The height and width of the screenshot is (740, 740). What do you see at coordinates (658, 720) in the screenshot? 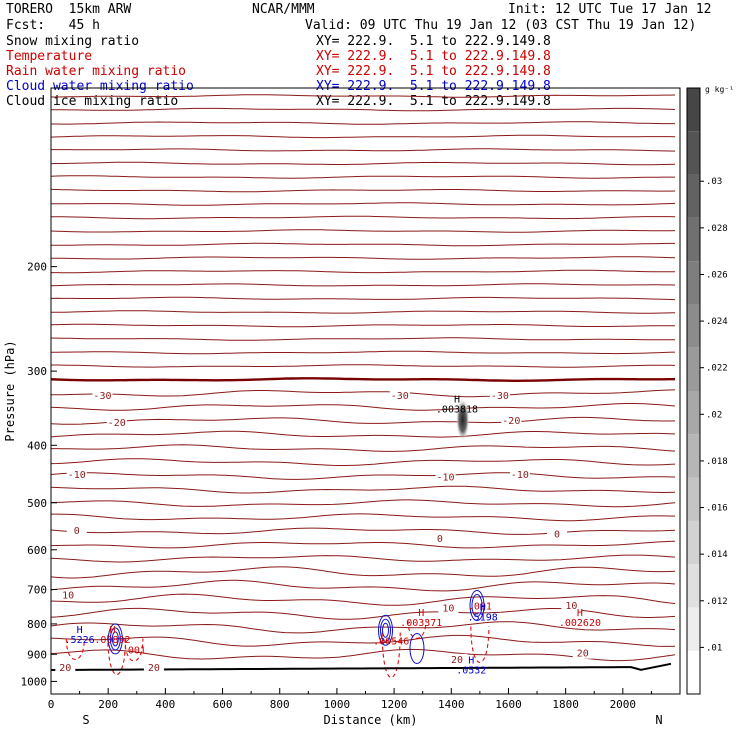
I see `axis-end-label-north: N` at bounding box center [658, 720].